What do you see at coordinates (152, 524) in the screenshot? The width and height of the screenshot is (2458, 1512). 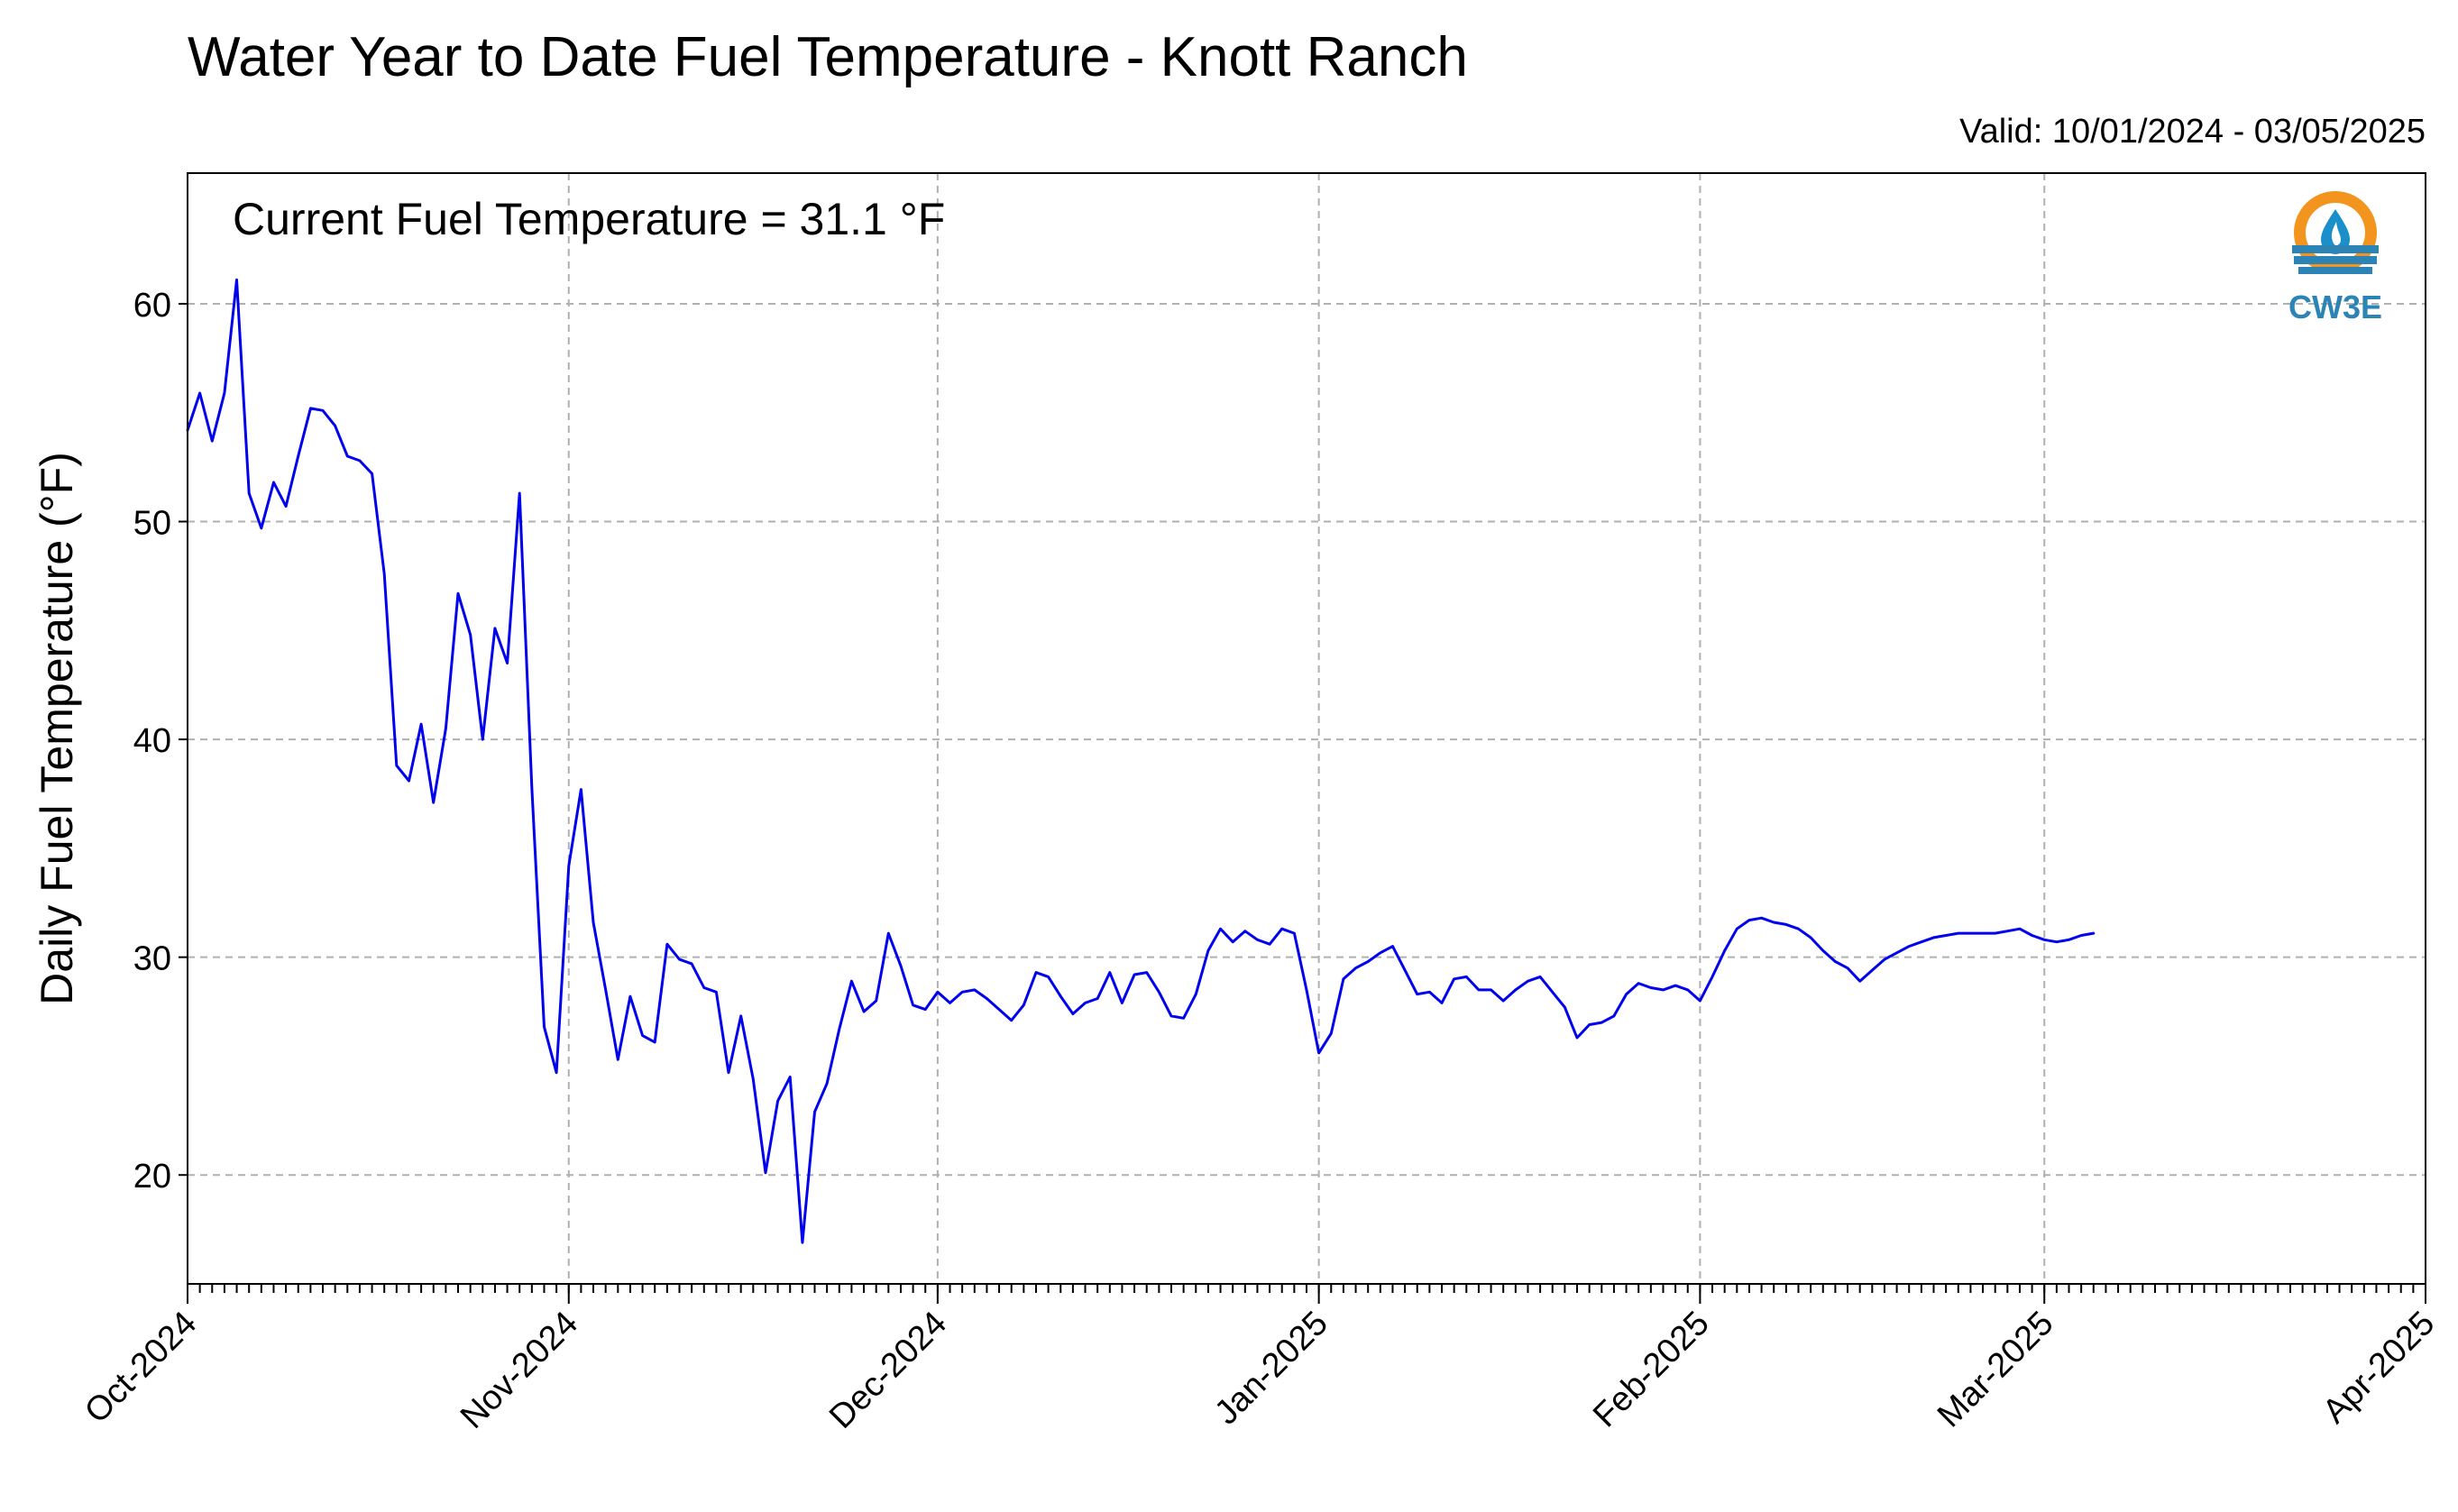 I see `y-tick-label: 50` at bounding box center [152, 524].